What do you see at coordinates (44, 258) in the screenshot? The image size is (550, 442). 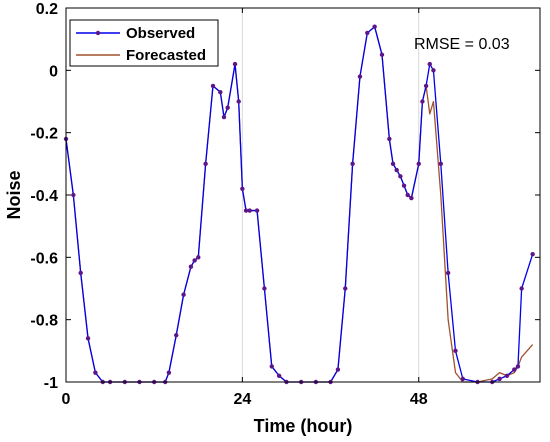 I see `y-tick-label--0.6: -0.6` at bounding box center [44, 258].